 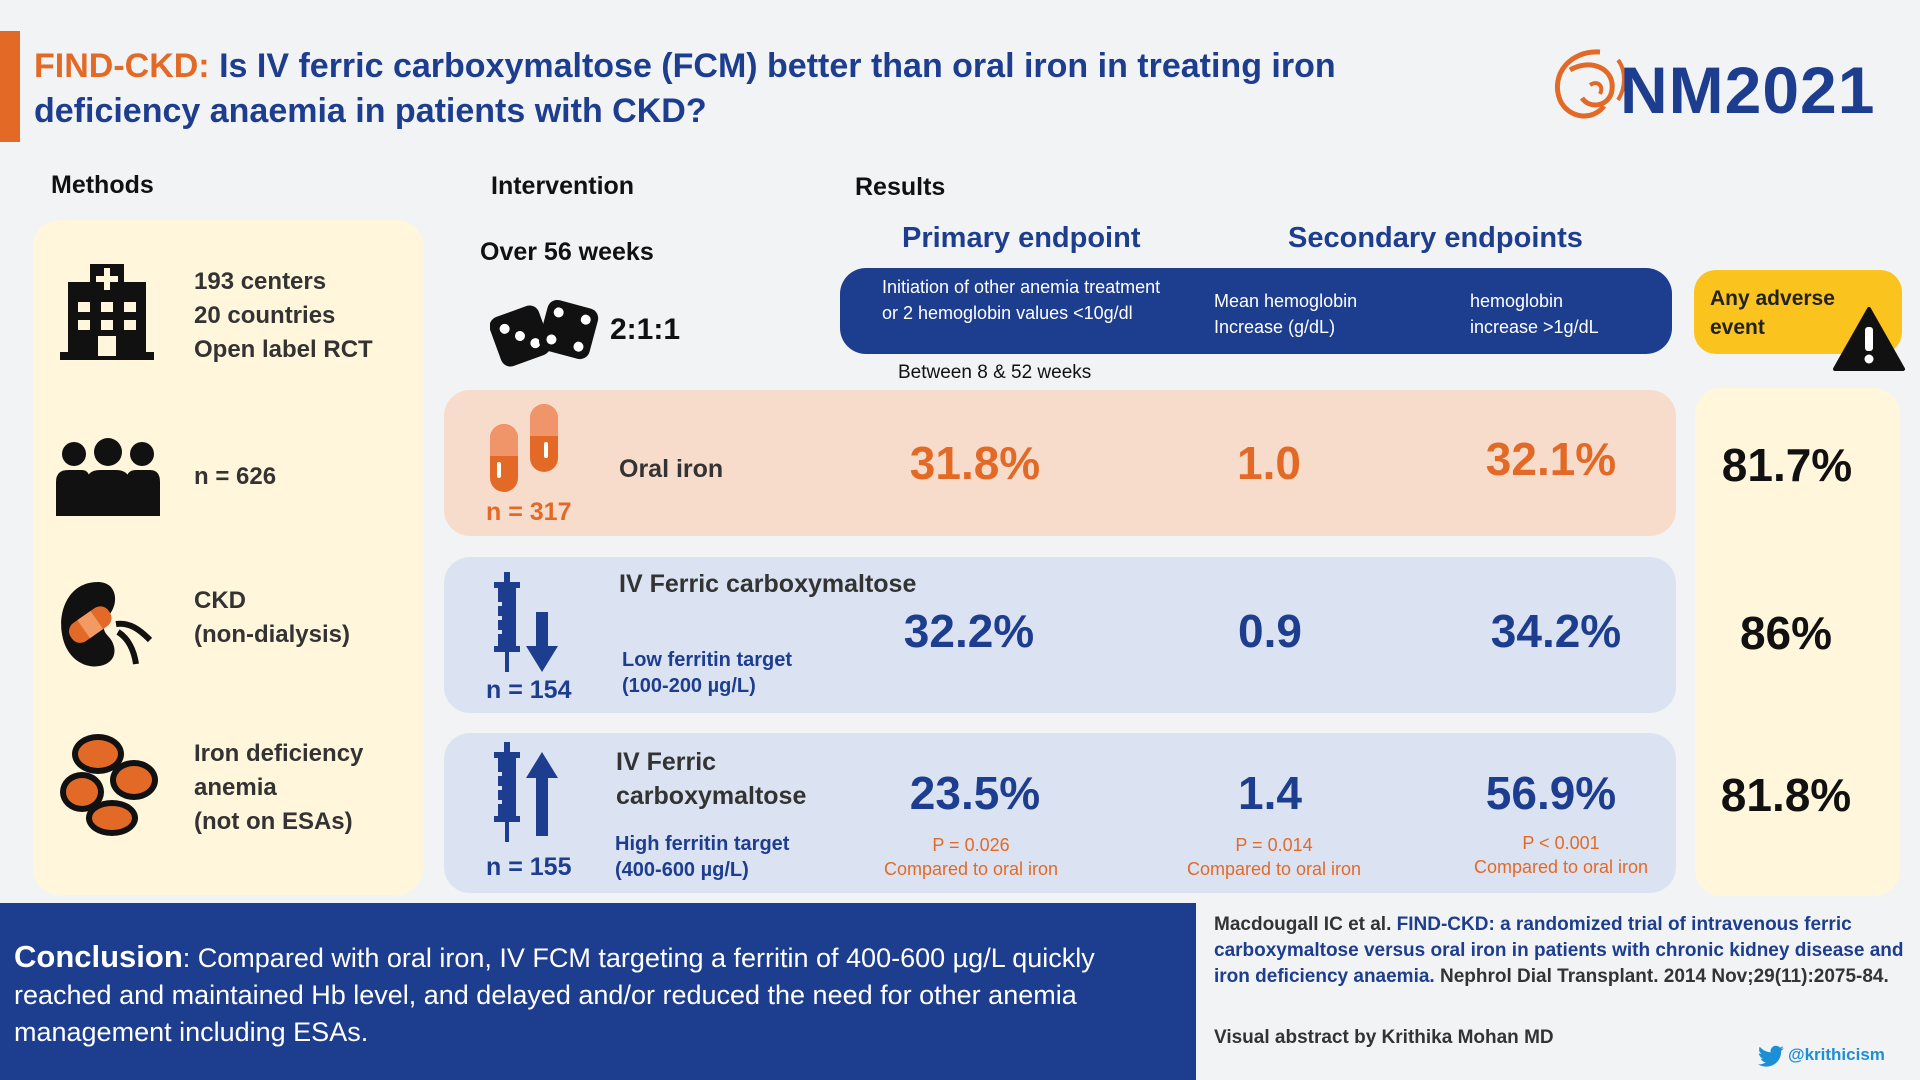 What do you see at coordinates (1384, 1037) in the screenshot?
I see `visual-abstract-byline: Visual abstract by Krithika Mohan MD` at bounding box center [1384, 1037].